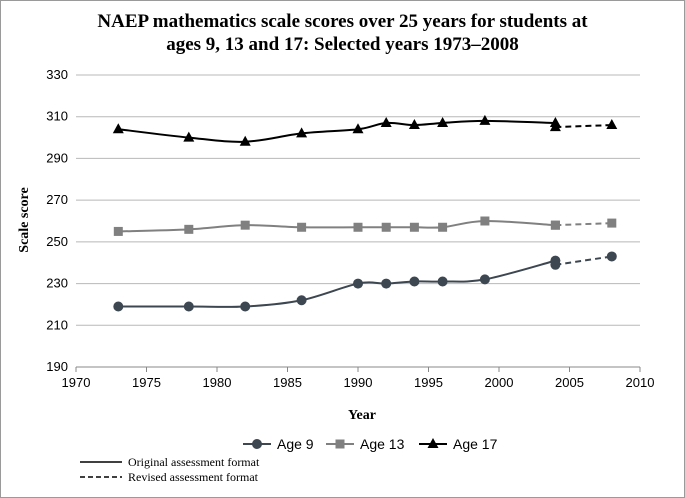 The height and width of the screenshot is (498, 685). I want to click on x-tick-label-2005: 2005, so click(569, 382).